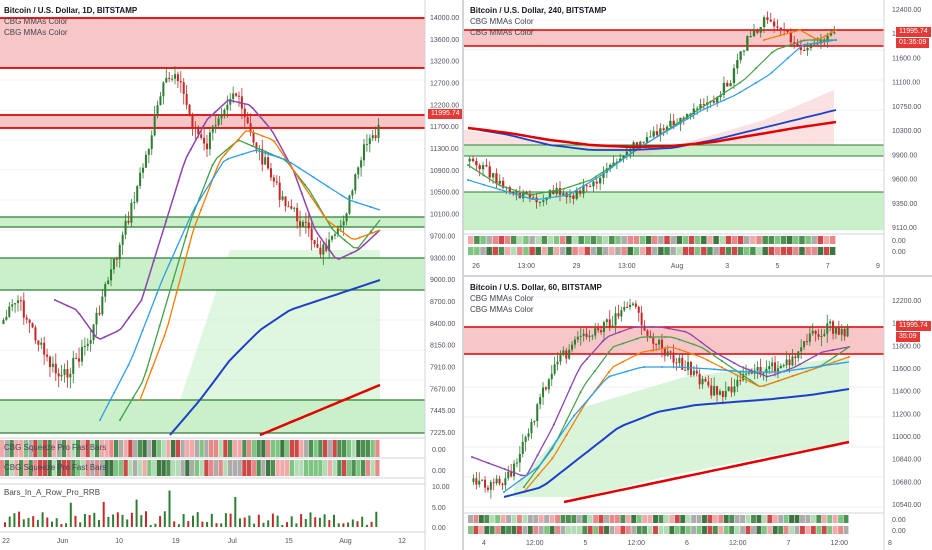 Image resolution: width=932 pixels, height=550 pixels. What do you see at coordinates (252, 145) in the screenshot?
I see `daily-green-ma-dot` at bounding box center [252, 145].